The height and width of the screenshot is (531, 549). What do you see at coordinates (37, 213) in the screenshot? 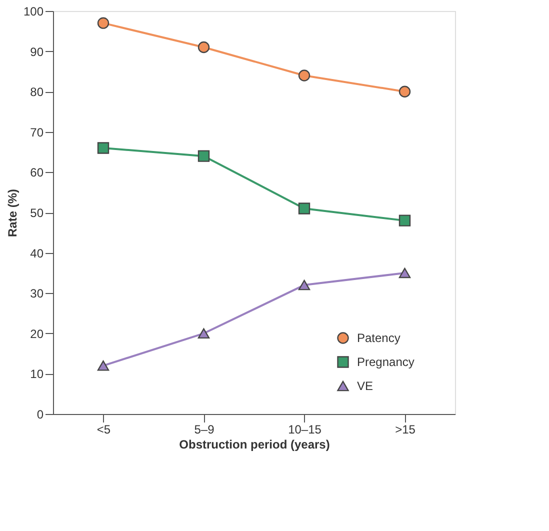
I see `y-tick-label: 50` at bounding box center [37, 213].